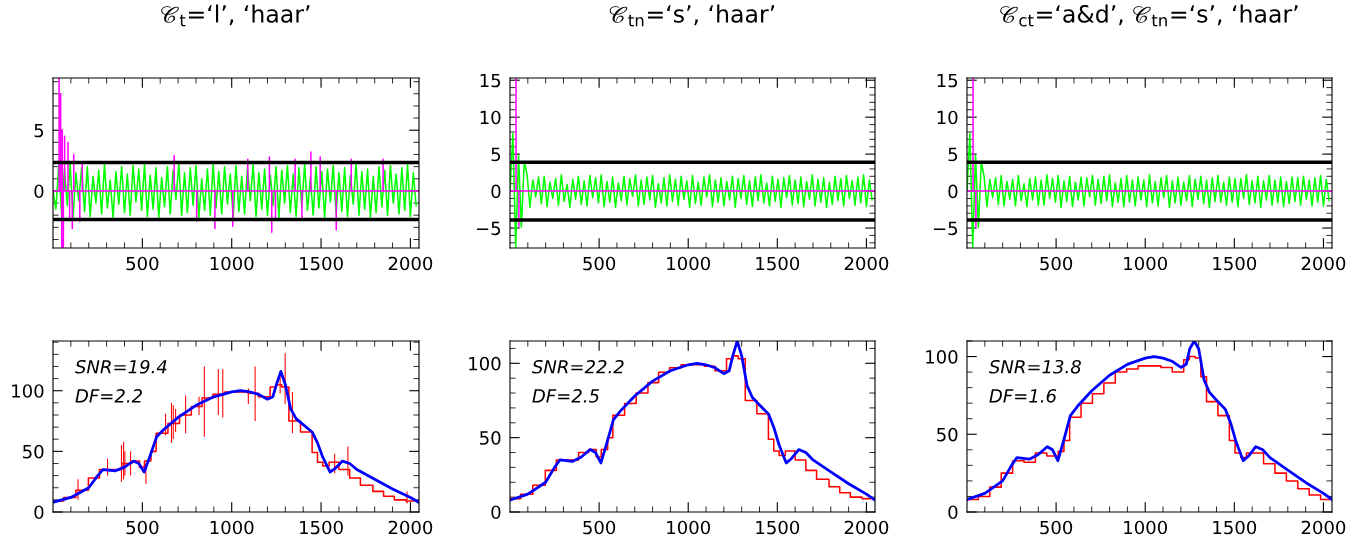 The height and width of the screenshot is (537, 1361). What do you see at coordinates (1023, 396) in the screenshot?
I see `annotation: DF=1.6` at bounding box center [1023, 396].